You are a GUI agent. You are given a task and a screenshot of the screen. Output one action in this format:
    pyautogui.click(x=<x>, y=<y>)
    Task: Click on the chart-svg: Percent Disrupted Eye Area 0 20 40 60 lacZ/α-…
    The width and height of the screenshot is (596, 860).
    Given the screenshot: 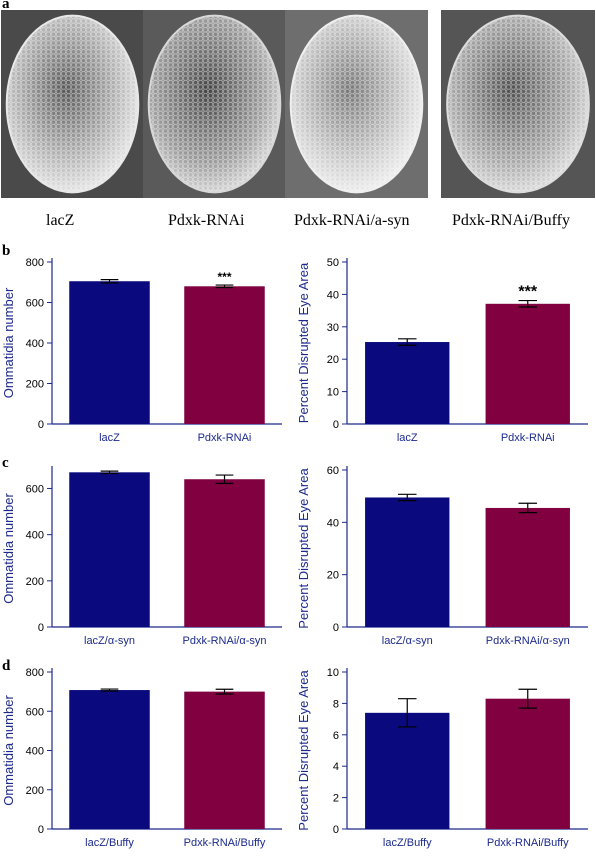 What is the action you would take?
    pyautogui.click(x=442, y=556)
    